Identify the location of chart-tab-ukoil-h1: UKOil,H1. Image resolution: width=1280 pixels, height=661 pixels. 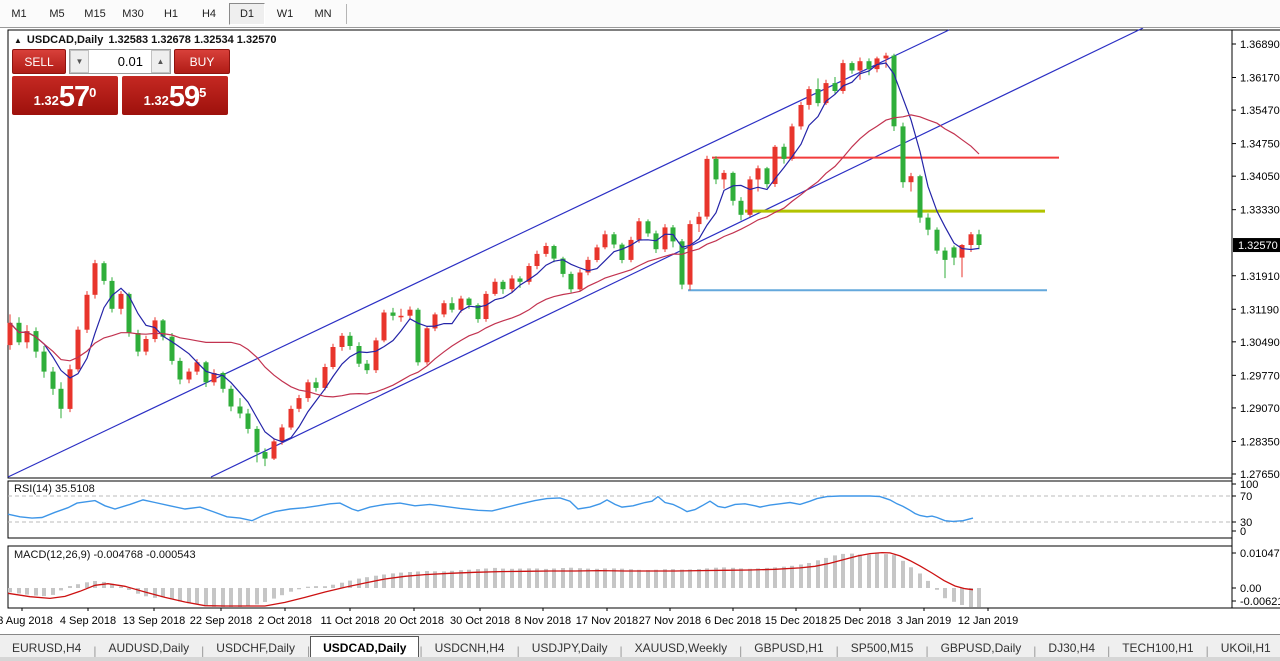
(1245, 648).